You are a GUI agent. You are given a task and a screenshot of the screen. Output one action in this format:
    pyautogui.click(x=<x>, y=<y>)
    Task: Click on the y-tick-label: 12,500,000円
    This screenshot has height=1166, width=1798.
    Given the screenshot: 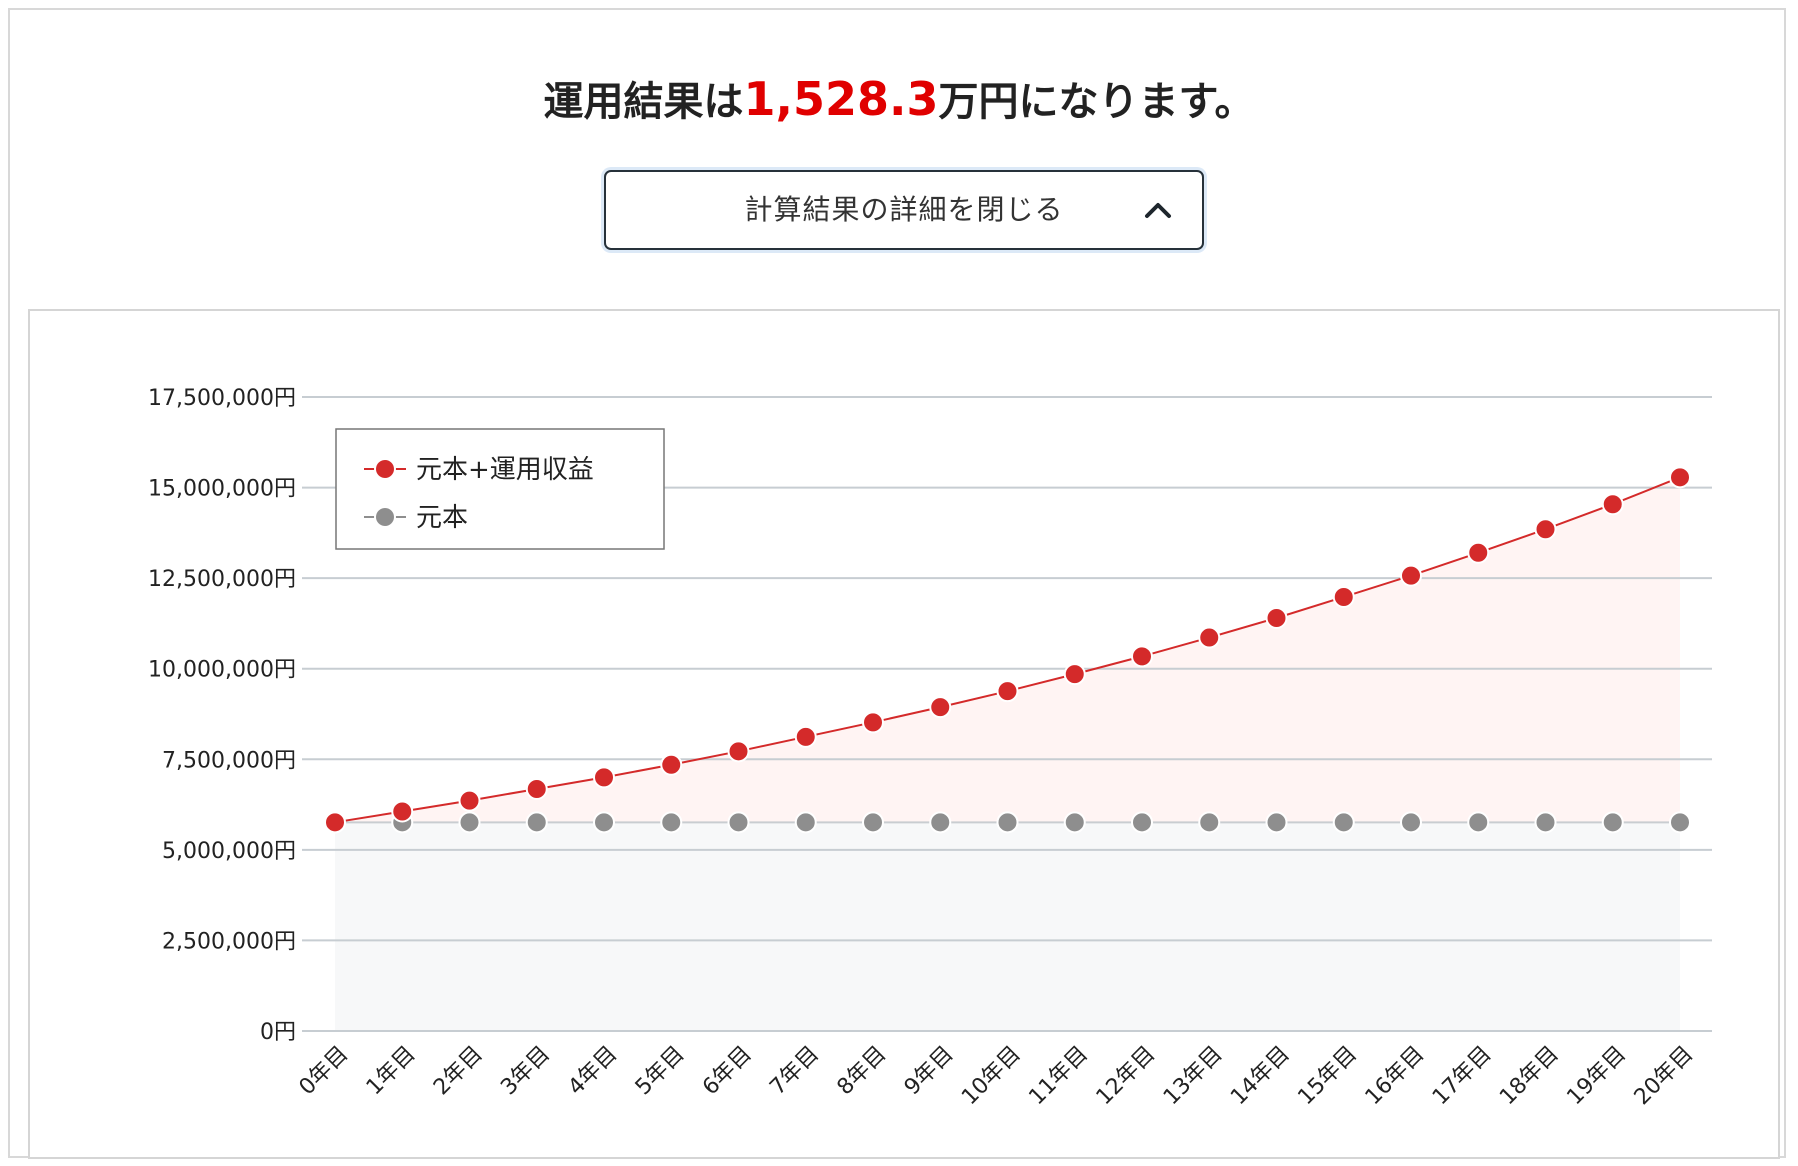 What is the action you would take?
    pyautogui.click(x=222, y=579)
    